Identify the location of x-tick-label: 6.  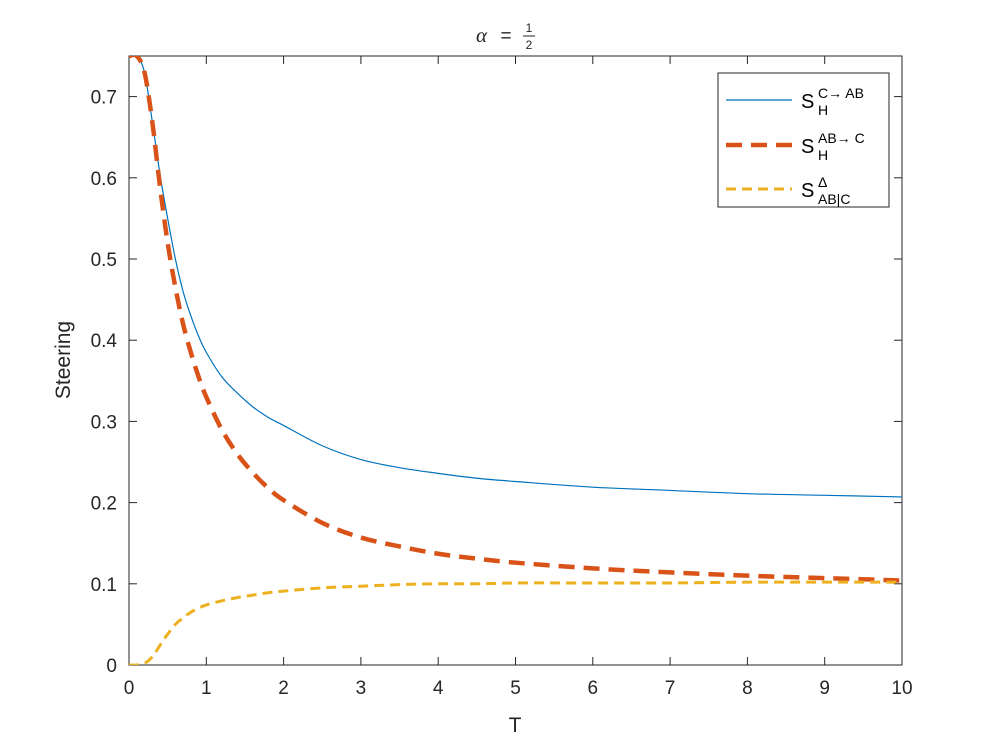
(593, 688).